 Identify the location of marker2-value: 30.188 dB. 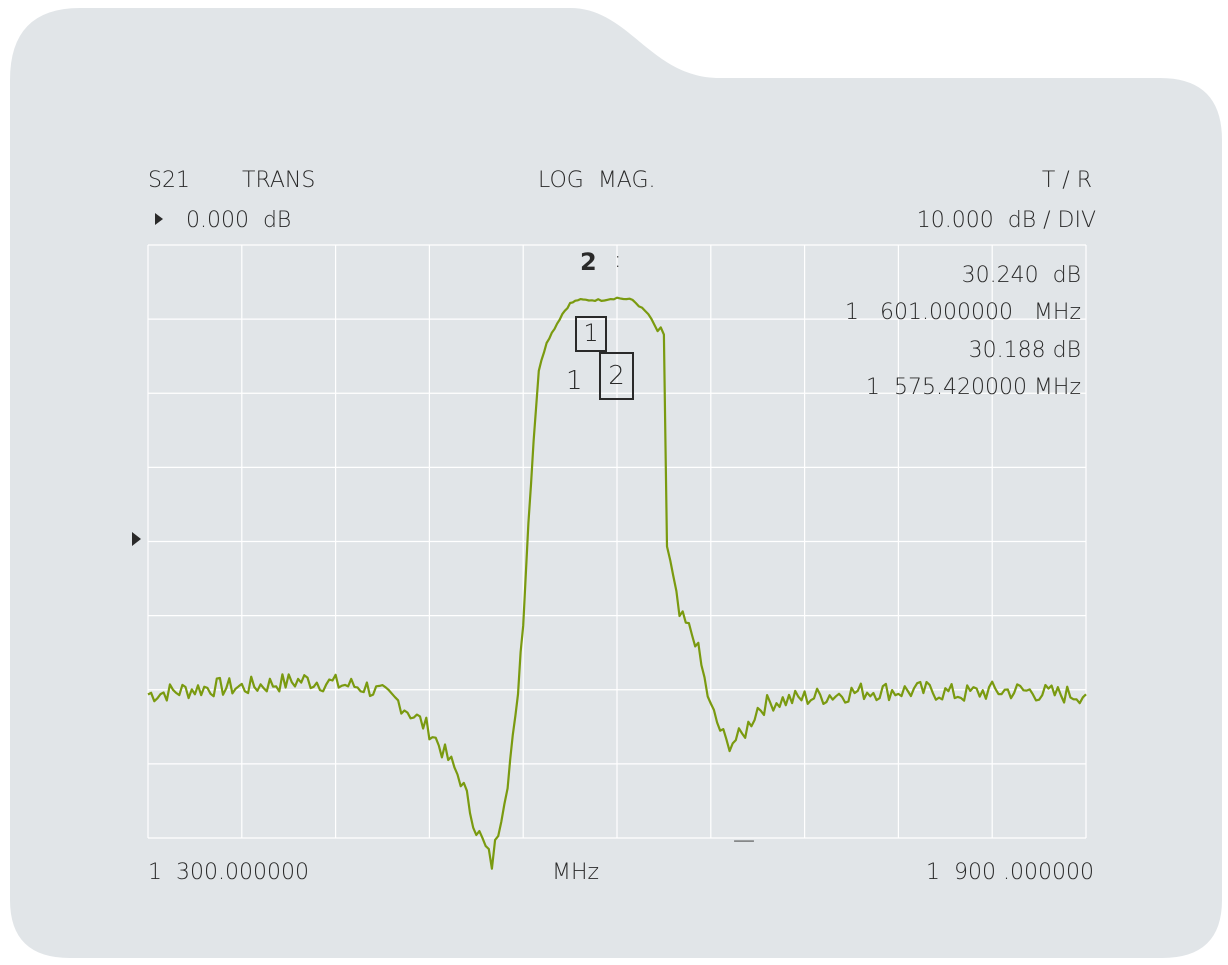
(1024, 350).